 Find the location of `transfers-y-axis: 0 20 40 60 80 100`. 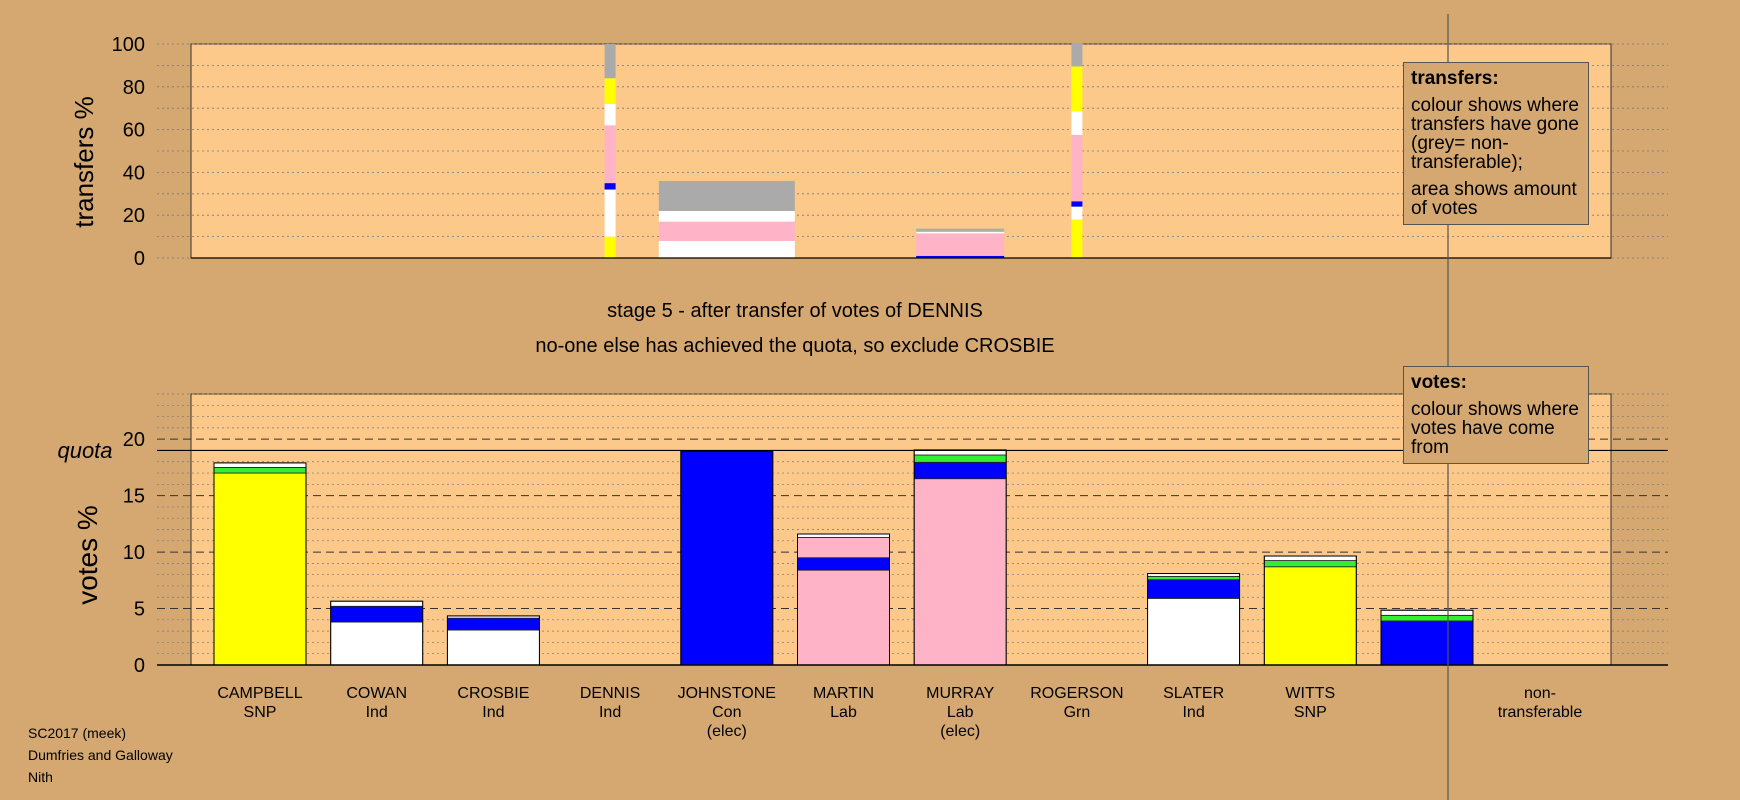

transfers-y-axis: 0 20 40 60 80 100 is located at coordinates (128, 152).